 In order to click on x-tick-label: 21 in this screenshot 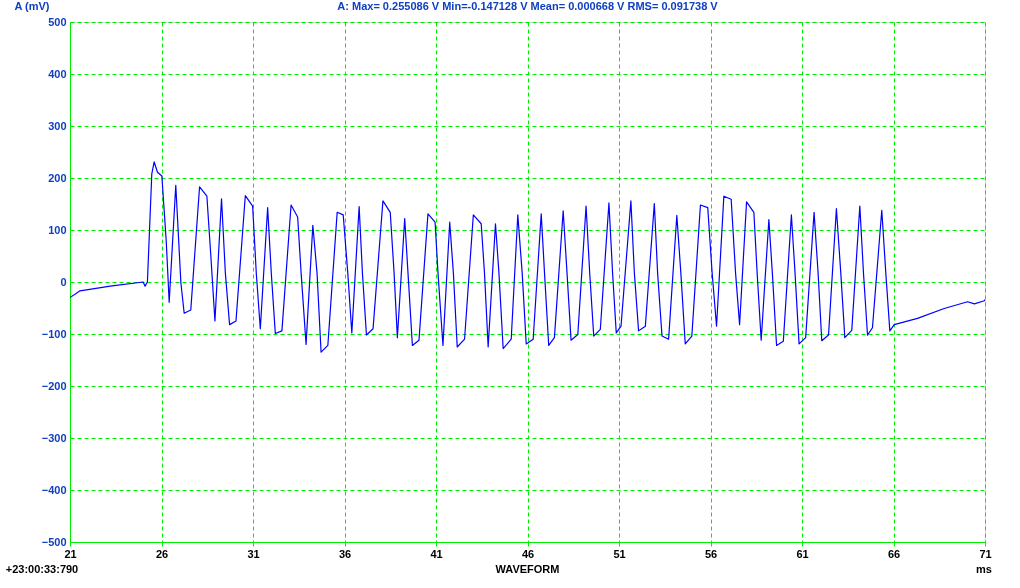, I will do `click(70, 553)`.